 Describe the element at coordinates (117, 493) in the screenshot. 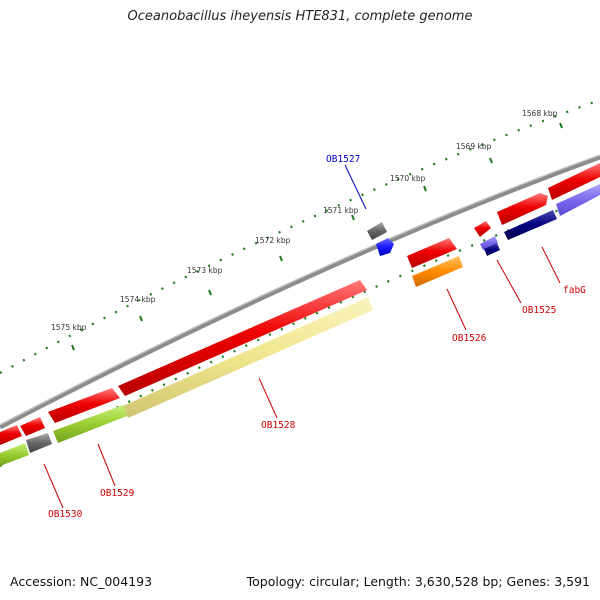

I see `gene-label-OB1529: OB1529` at that location.